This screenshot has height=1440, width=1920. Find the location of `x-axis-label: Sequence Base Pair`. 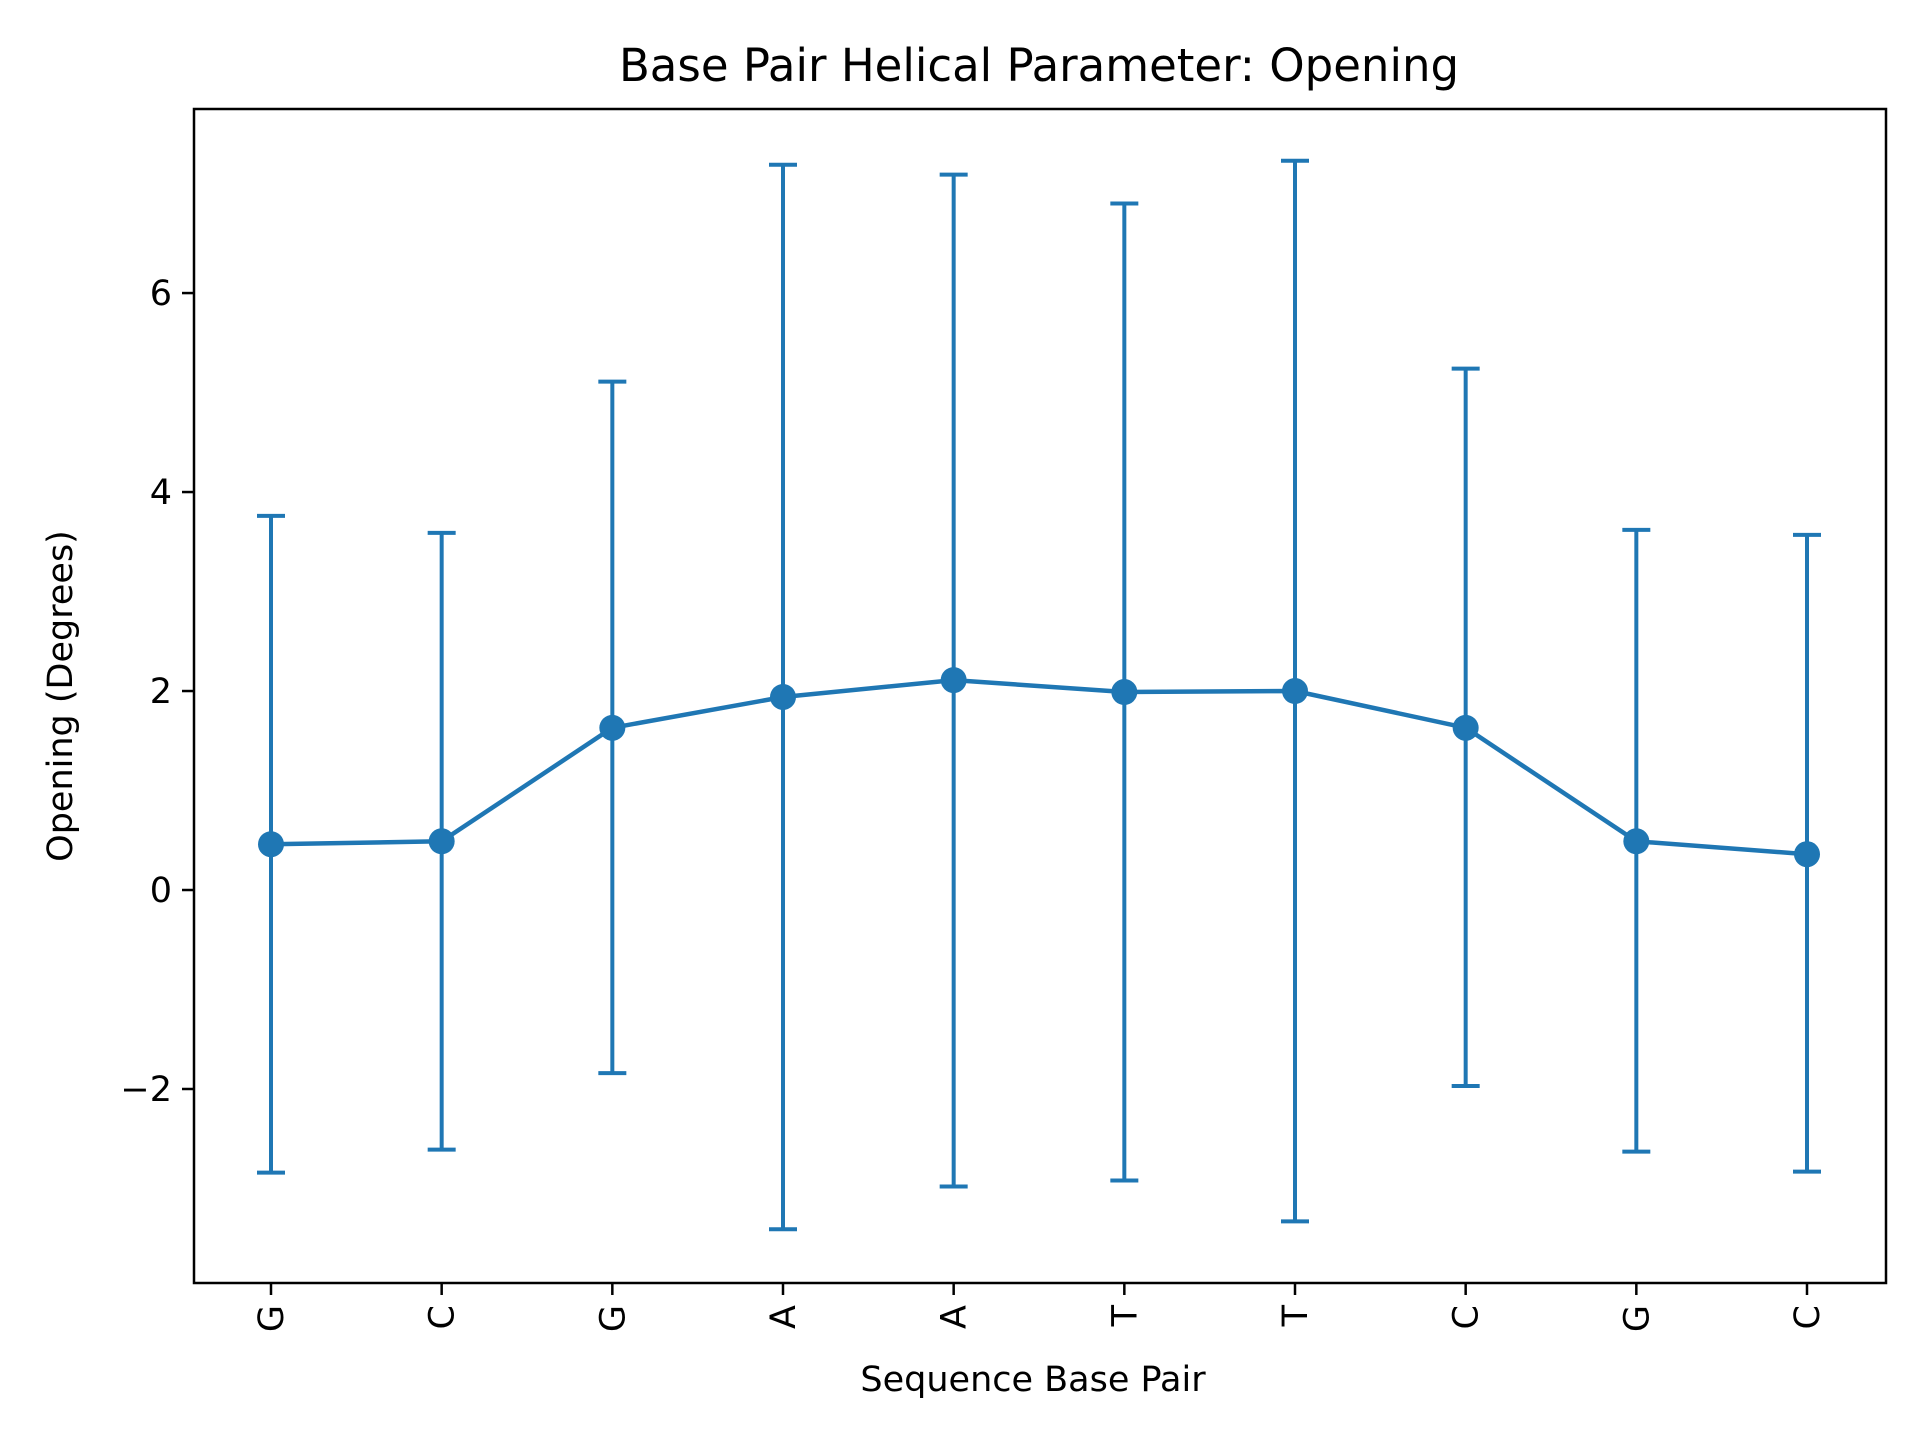

x-axis-label: Sequence Base Pair is located at coordinates (1033, 1380).